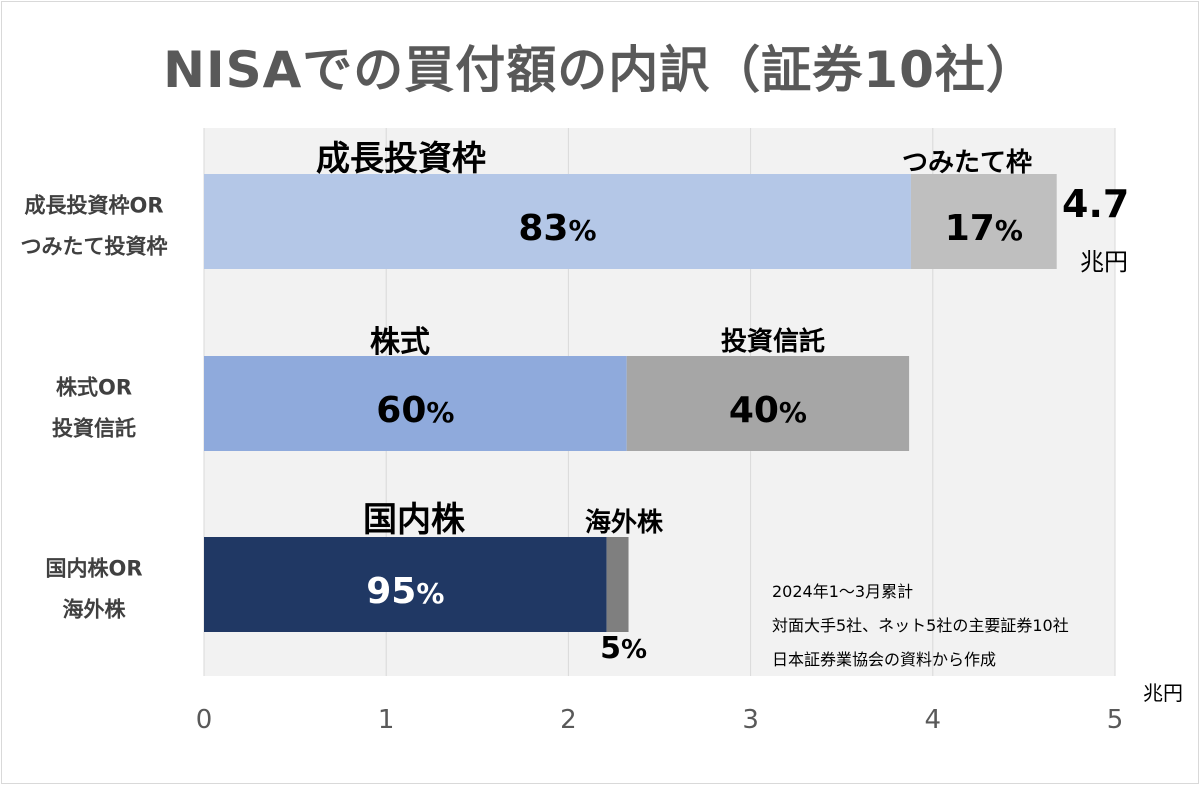 Image resolution: width=1200 pixels, height=785 pixels. I want to click on segment-name-label: 投資信託, so click(773, 341).